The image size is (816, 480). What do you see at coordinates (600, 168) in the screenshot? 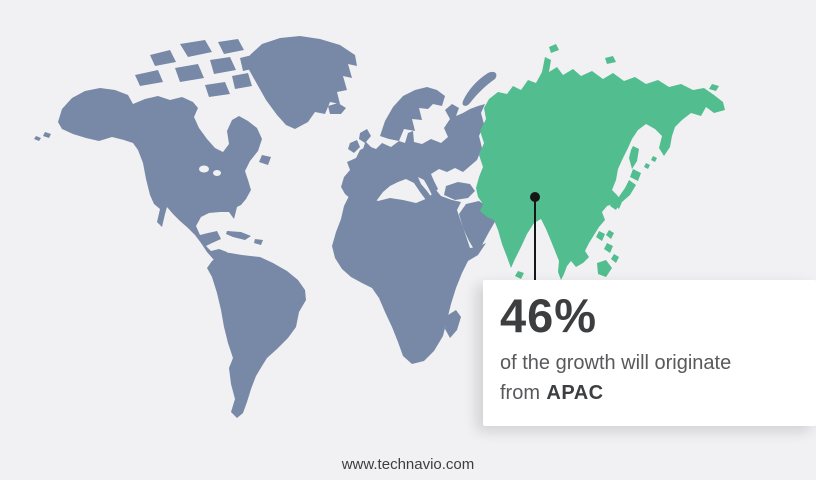
I see `region-asia-apac-highlighted` at bounding box center [600, 168].